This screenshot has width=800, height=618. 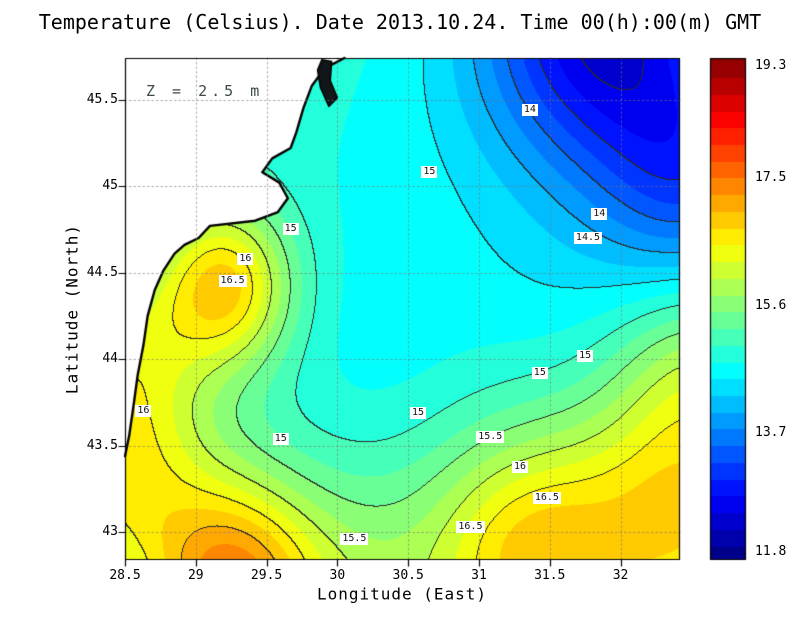 I want to click on x-axis-label: Longitude (East), so click(x=402, y=594).